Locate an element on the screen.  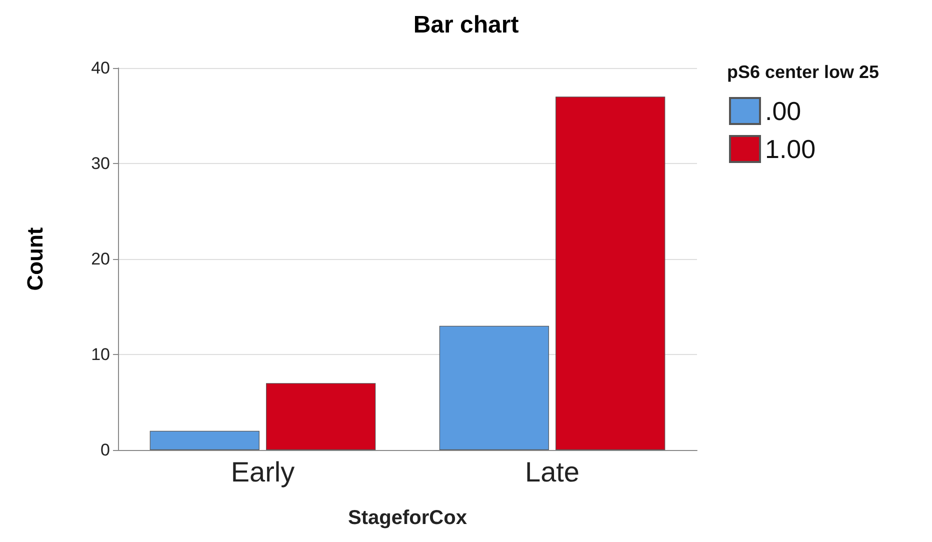
legend-title: pS6 center low 25 is located at coordinates (803, 72).